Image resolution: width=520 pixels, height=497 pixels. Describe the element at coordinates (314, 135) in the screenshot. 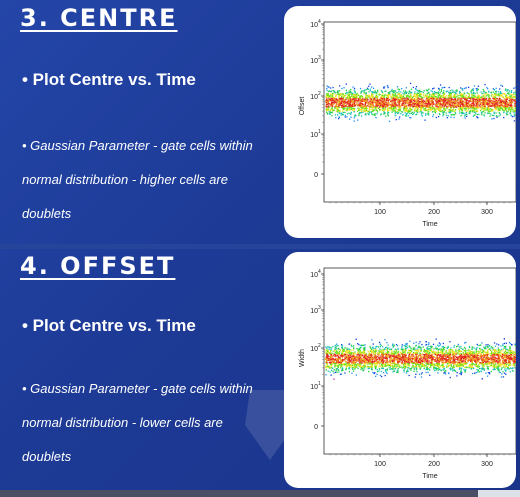

I see `y-tick-label: 10` at that location.